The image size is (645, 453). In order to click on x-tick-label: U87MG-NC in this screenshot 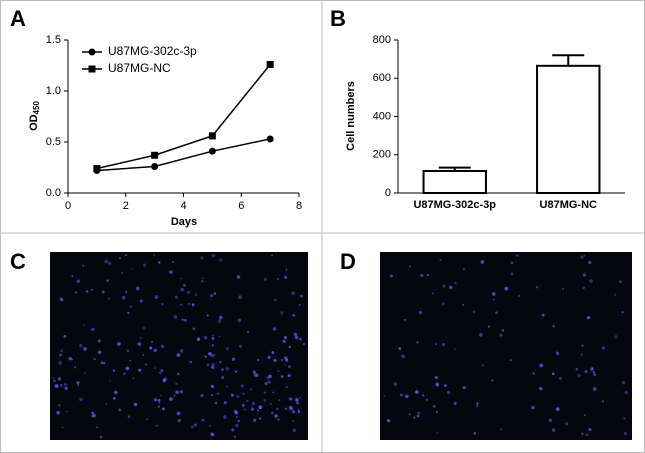, I will do `click(569, 205)`.